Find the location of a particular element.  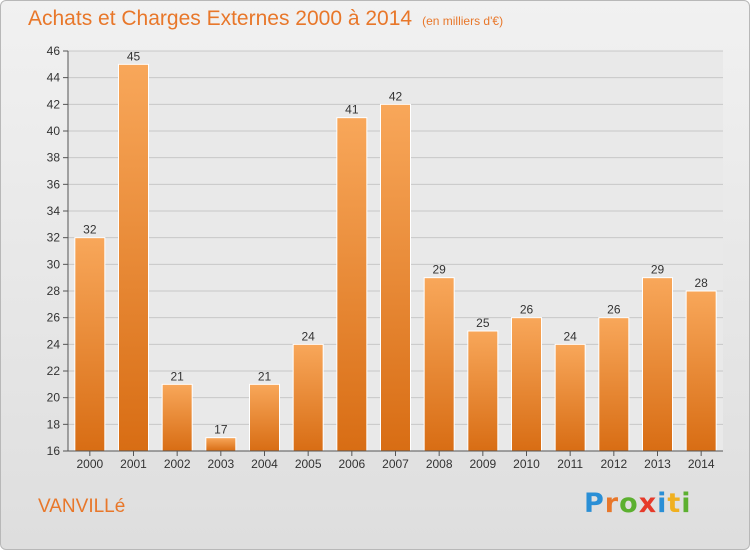

x-tick-label-2005: 2005 is located at coordinates (308, 464).